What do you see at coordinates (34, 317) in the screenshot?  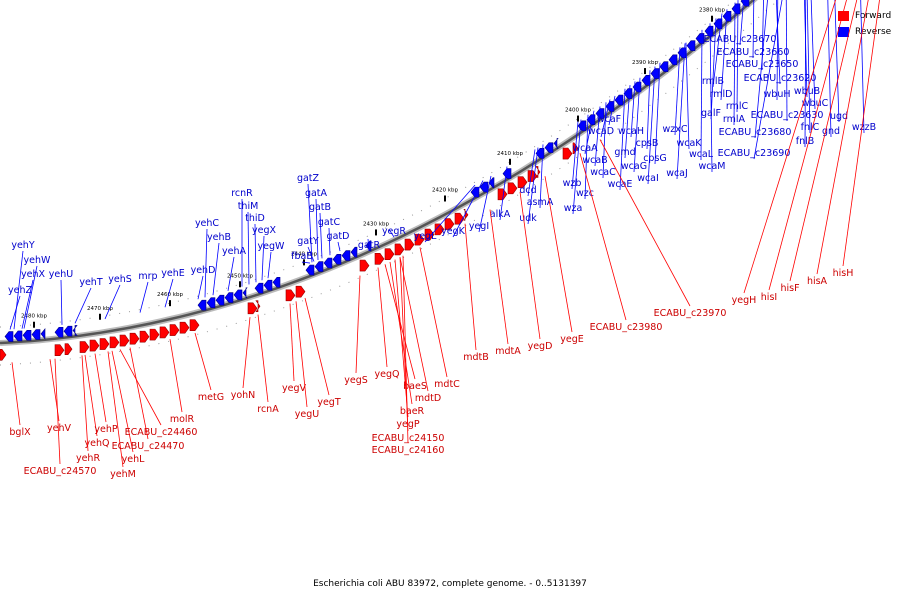 I see `scale-tick-label: 2480 kbp` at bounding box center [34, 317].